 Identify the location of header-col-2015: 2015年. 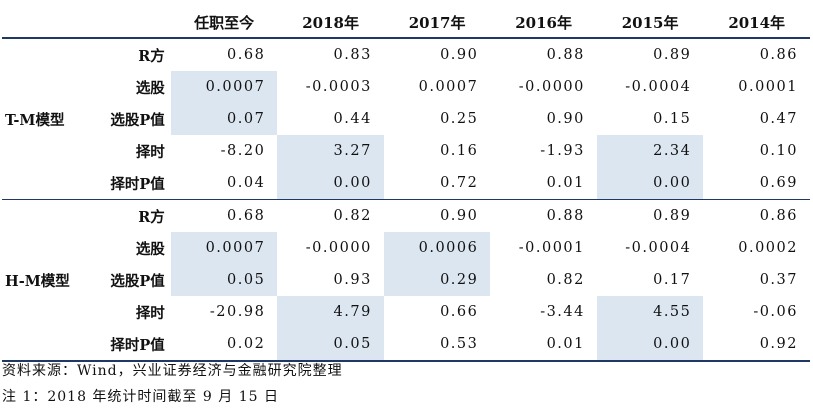
(650, 23).